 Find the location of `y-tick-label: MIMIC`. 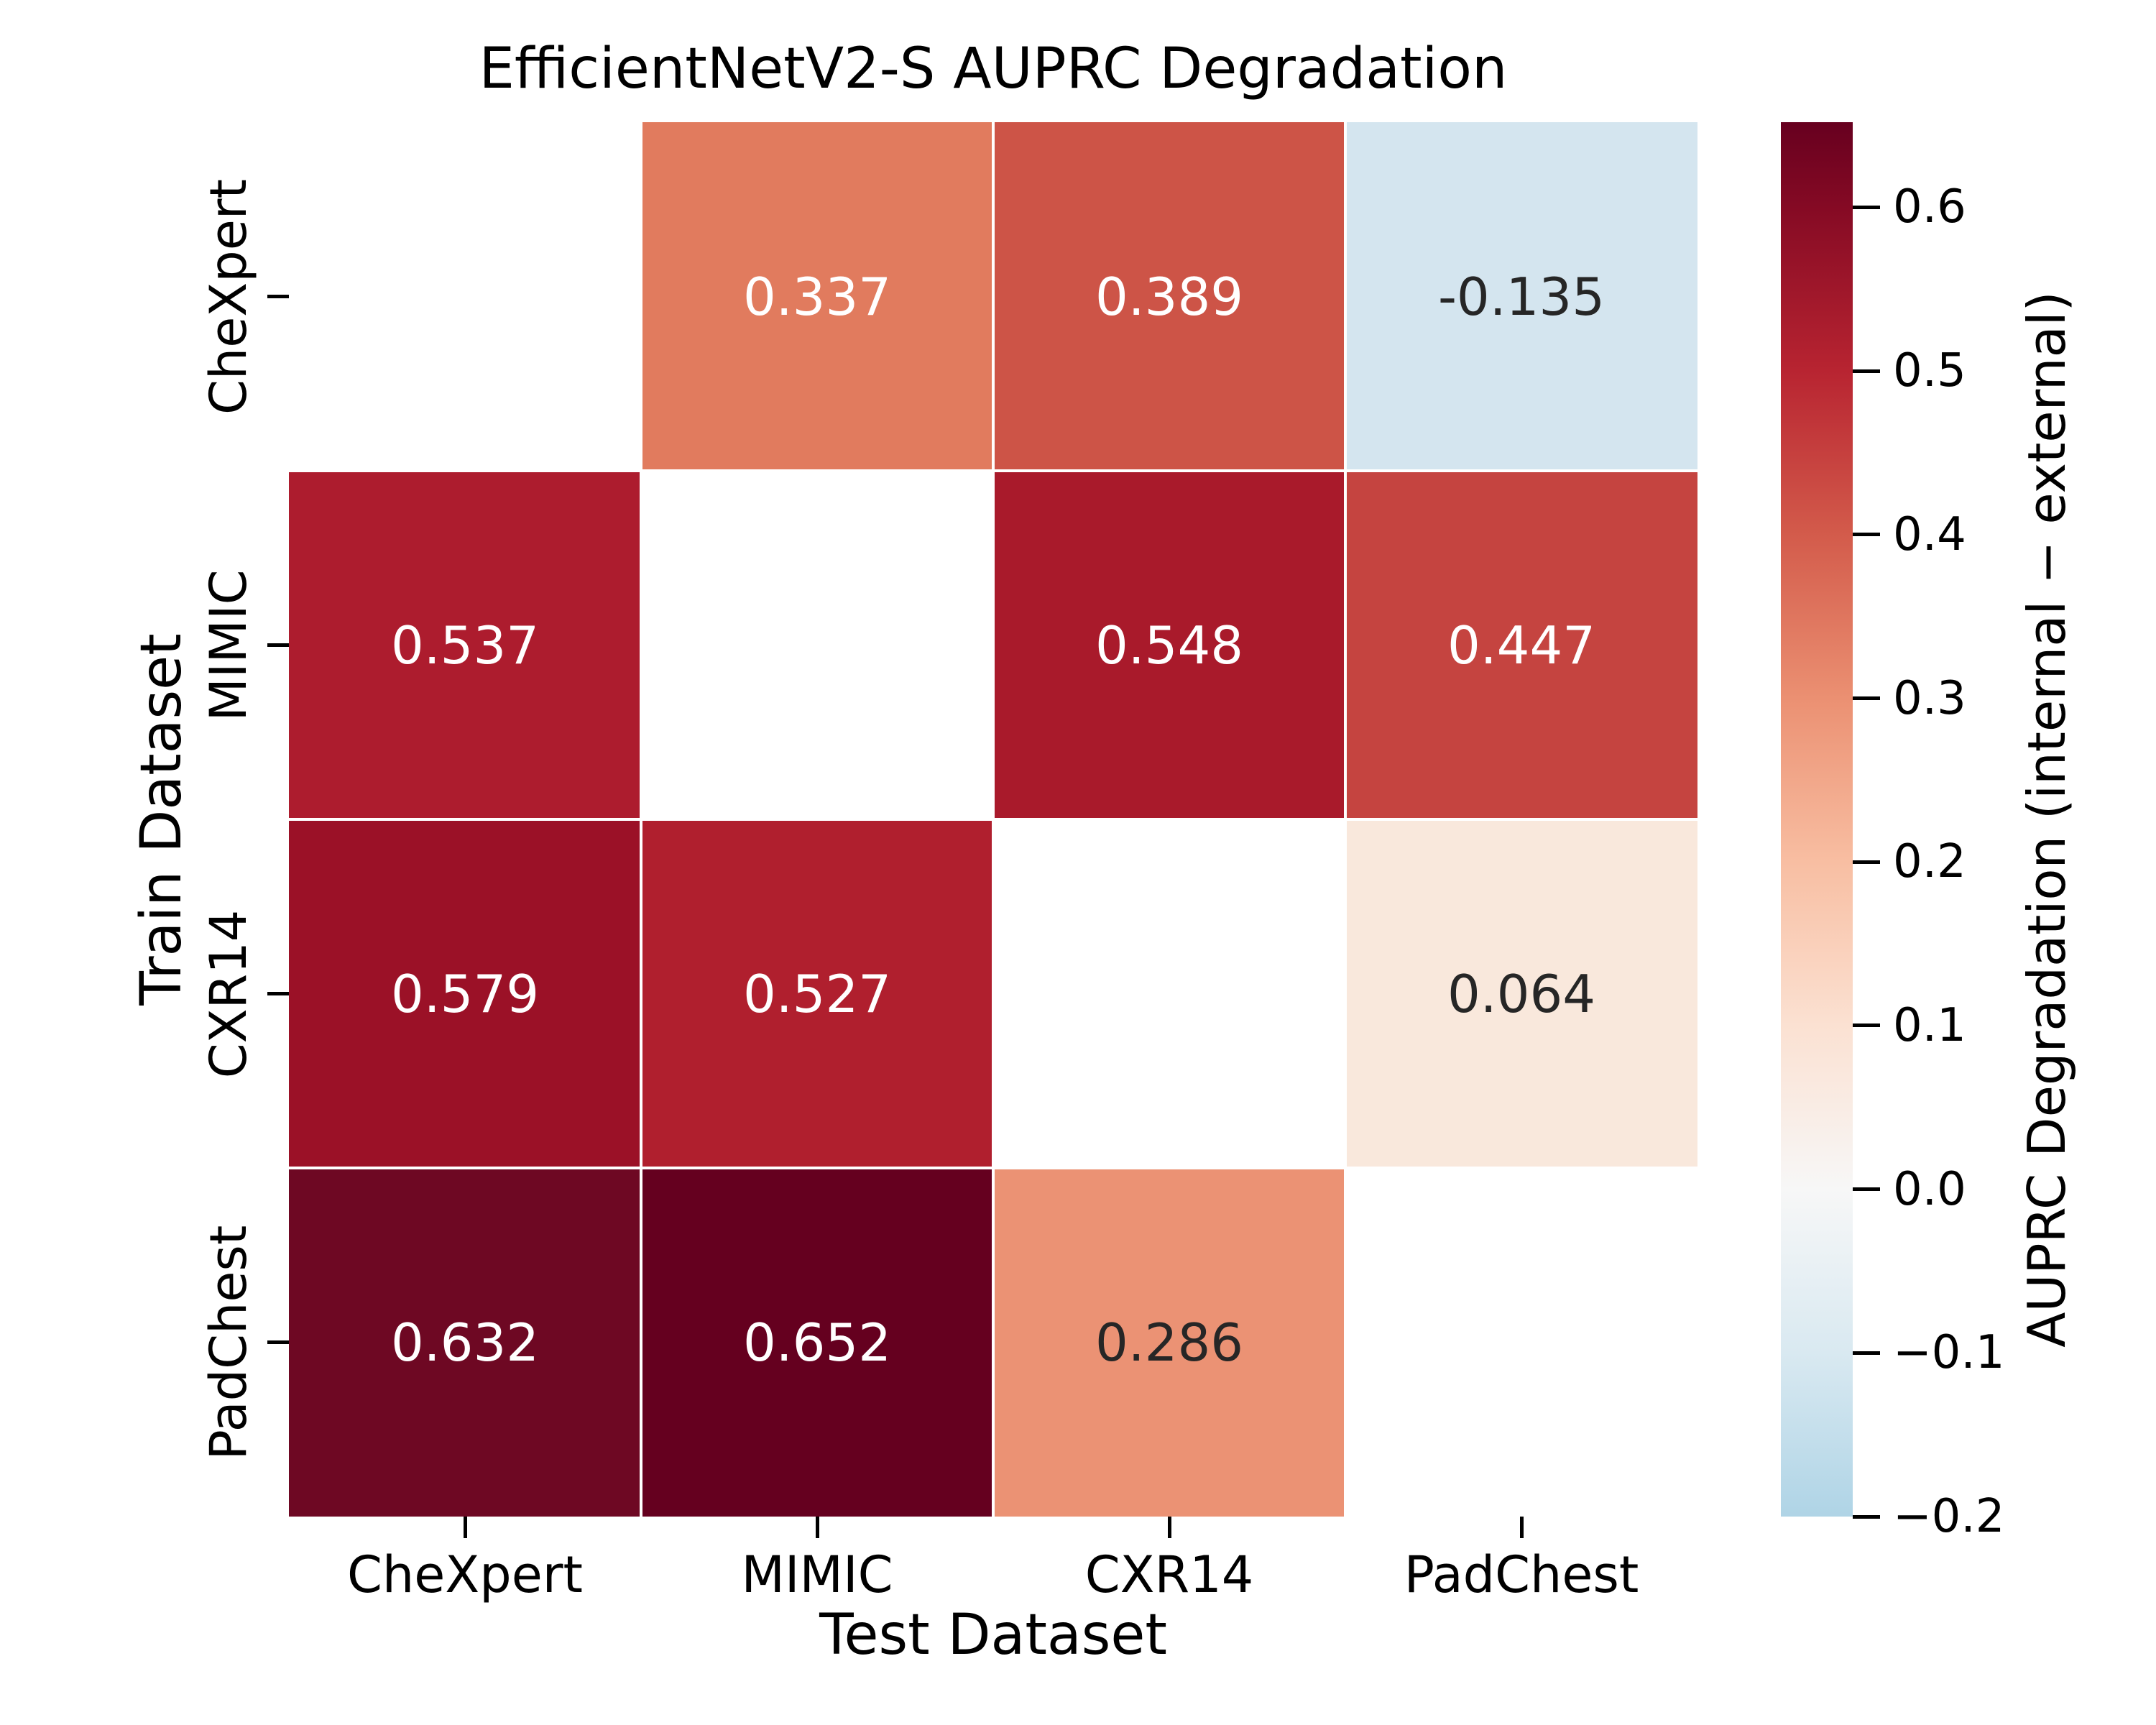

y-tick-label: MIMIC is located at coordinates (229, 645).